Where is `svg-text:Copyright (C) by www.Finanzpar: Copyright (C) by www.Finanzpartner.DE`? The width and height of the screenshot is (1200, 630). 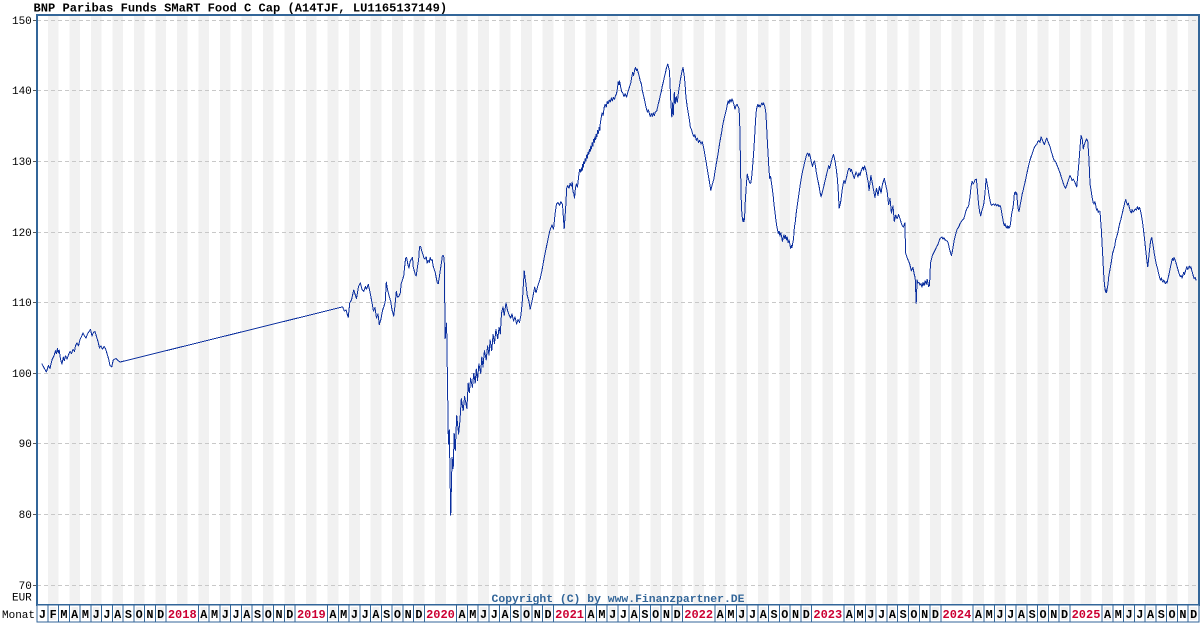 svg-text:Copyright (C) by www.Finanzpar: Copyright (C) by www.Finanzpartner.DE is located at coordinates (618, 600).